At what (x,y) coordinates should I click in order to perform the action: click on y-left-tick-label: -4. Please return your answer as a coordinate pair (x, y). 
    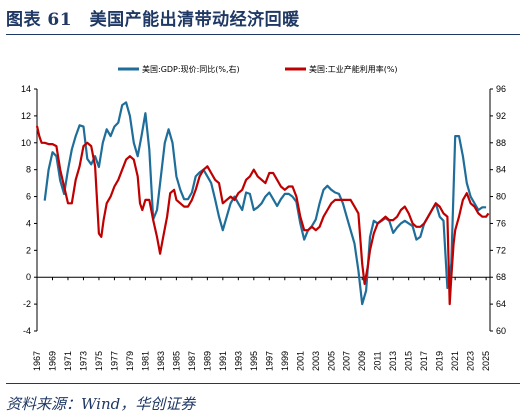
    Looking at the image, I should click on (27, 331).